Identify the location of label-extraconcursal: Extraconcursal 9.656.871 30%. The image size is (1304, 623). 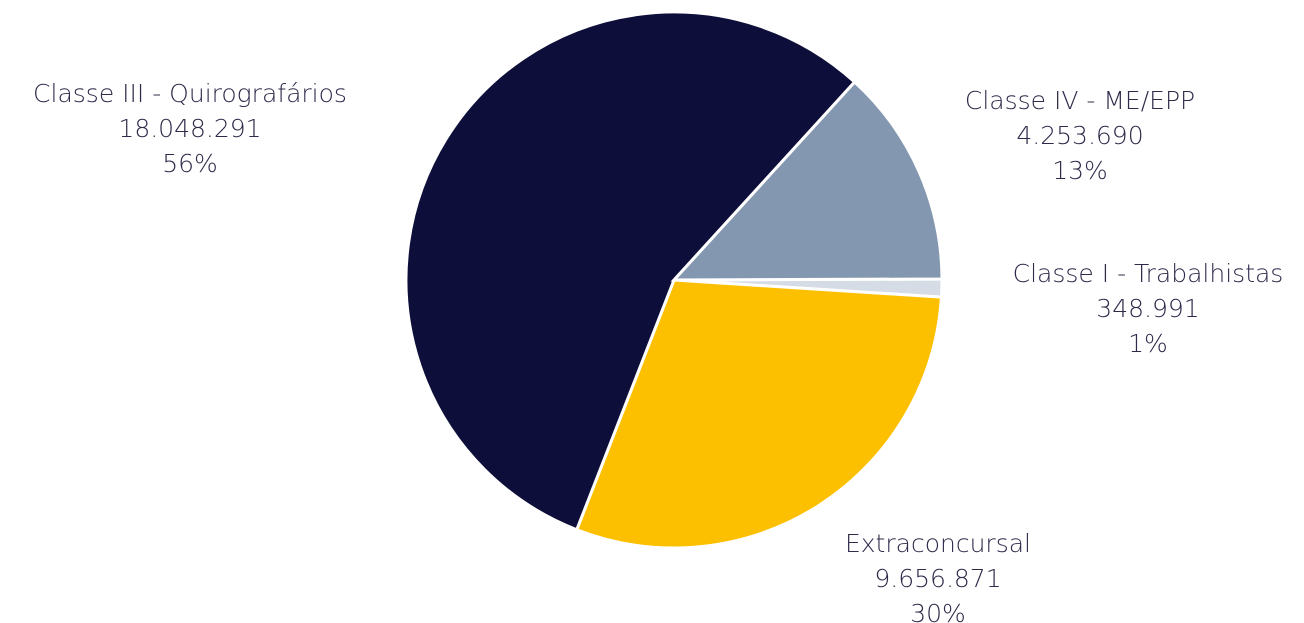
(938, 576).